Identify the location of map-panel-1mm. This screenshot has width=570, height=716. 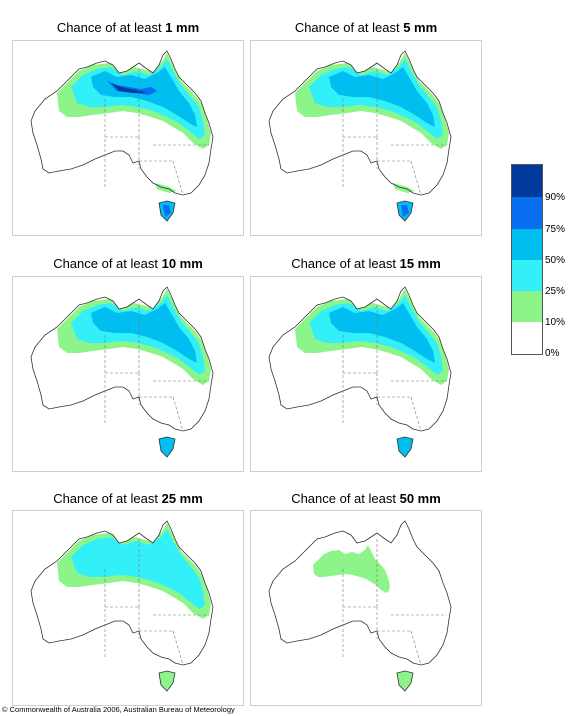
(128, 138).